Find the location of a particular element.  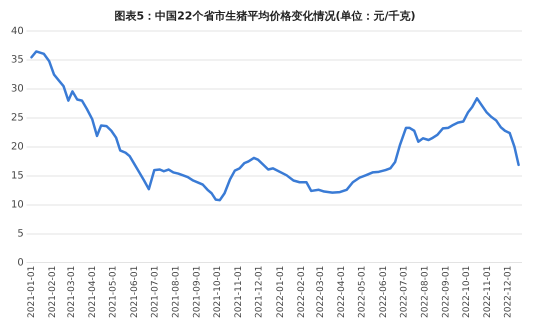

y-tick-label: 5 is located at coordinates (20, 234).